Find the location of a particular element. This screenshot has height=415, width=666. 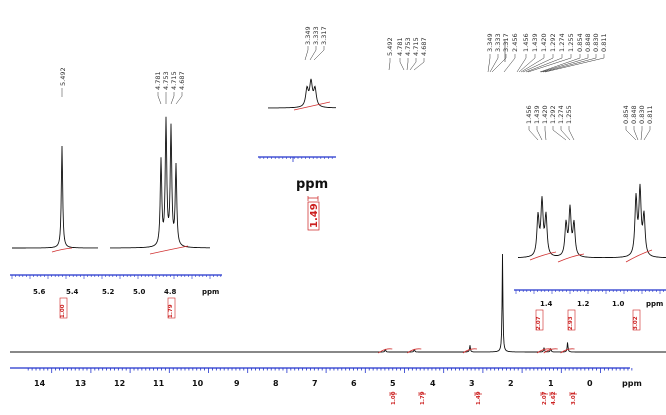

inset-olefin-multiplet-trace is located at coordinates (160, 182).